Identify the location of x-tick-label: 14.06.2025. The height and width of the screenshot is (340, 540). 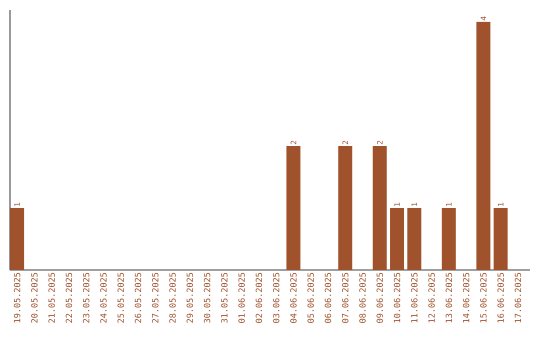
(466, 297).